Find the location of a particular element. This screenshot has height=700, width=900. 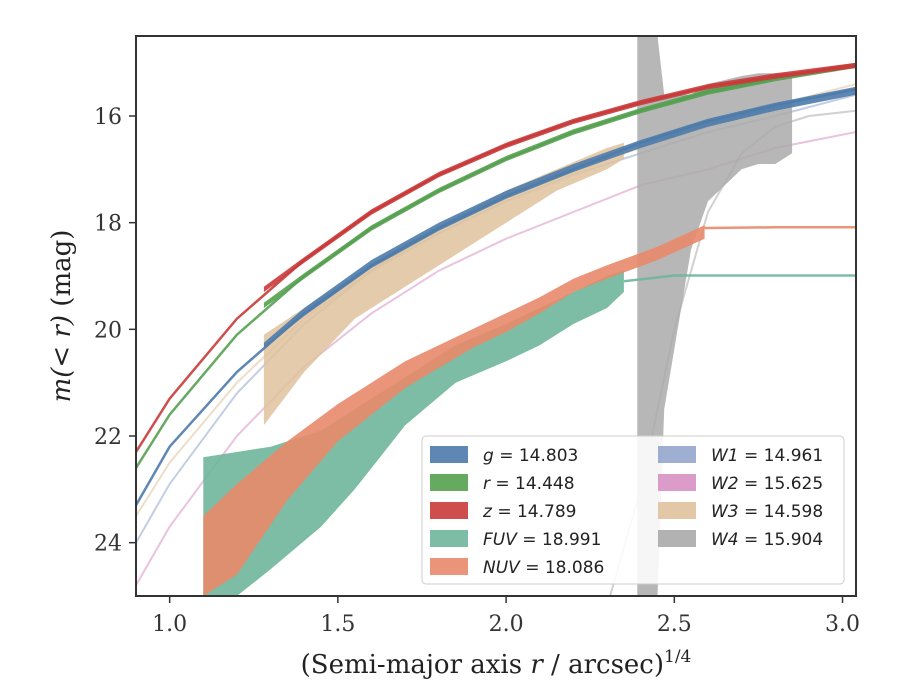

legend-label-r: r = 14.448 is located at coordinates (529, 484).